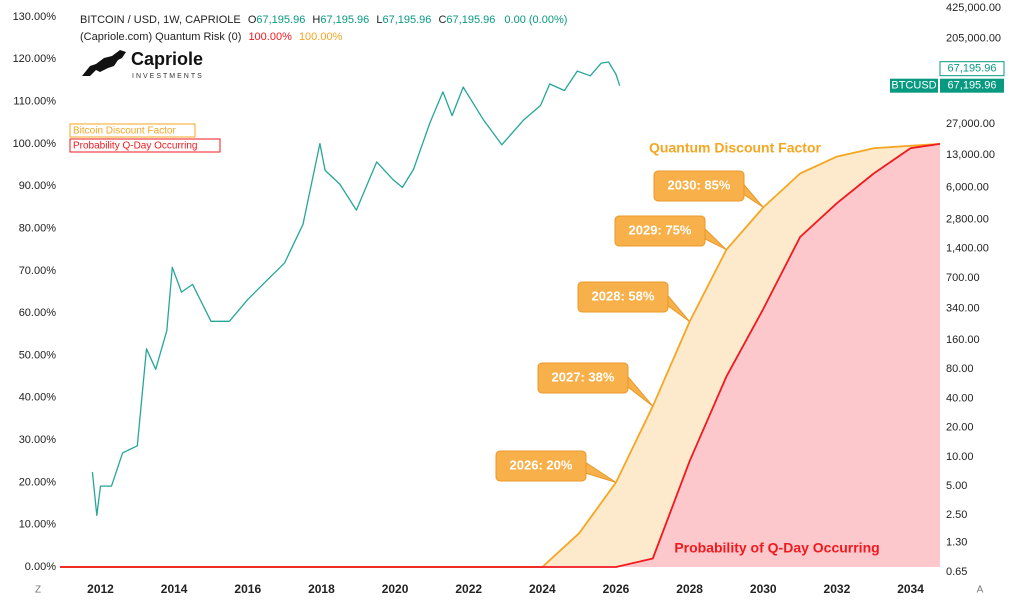 Image resolution: width=1024 pixels, height=609 pixels. Describe the element at coordinates (135, 146) in the screenshot. I see `legend-label: Probability Q-Day Occurring` at that location.